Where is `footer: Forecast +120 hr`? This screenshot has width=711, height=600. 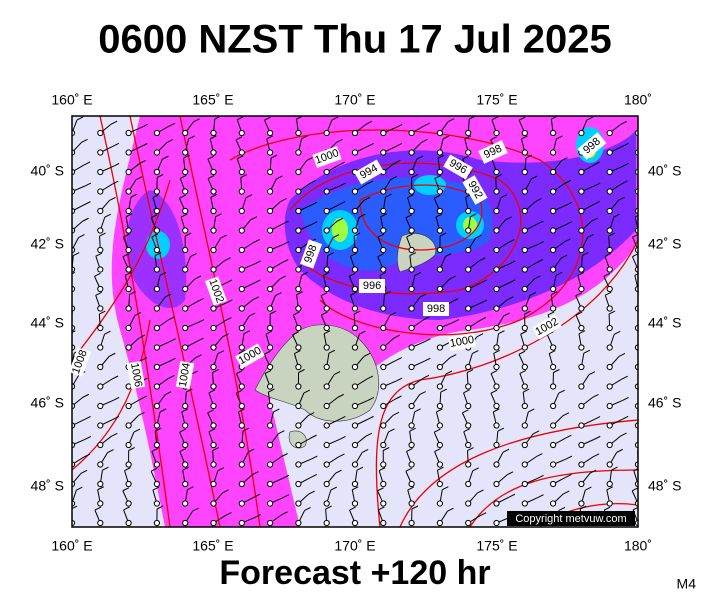 footer: Forecast +120 hr is located at coordinates (354, 573).